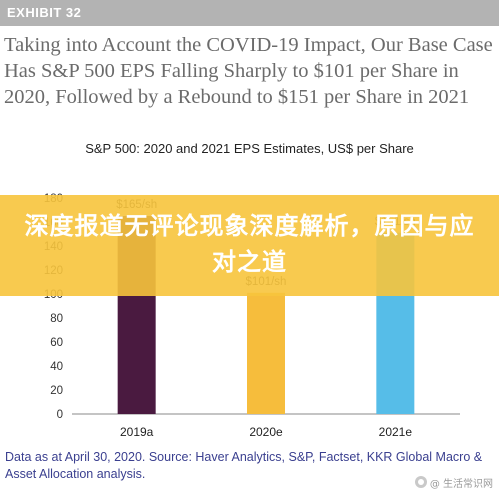 This screenshot has height=493, width=499. Describe the element at coordinates (56, 391) in the screenshot. I see `y-tick-label: 20` at that location.